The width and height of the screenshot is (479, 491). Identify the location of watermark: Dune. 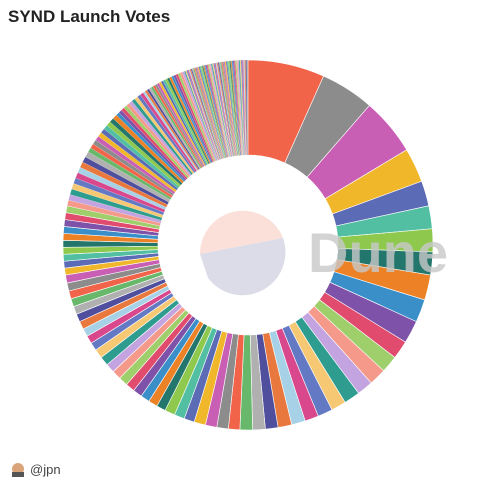
(378, 252).